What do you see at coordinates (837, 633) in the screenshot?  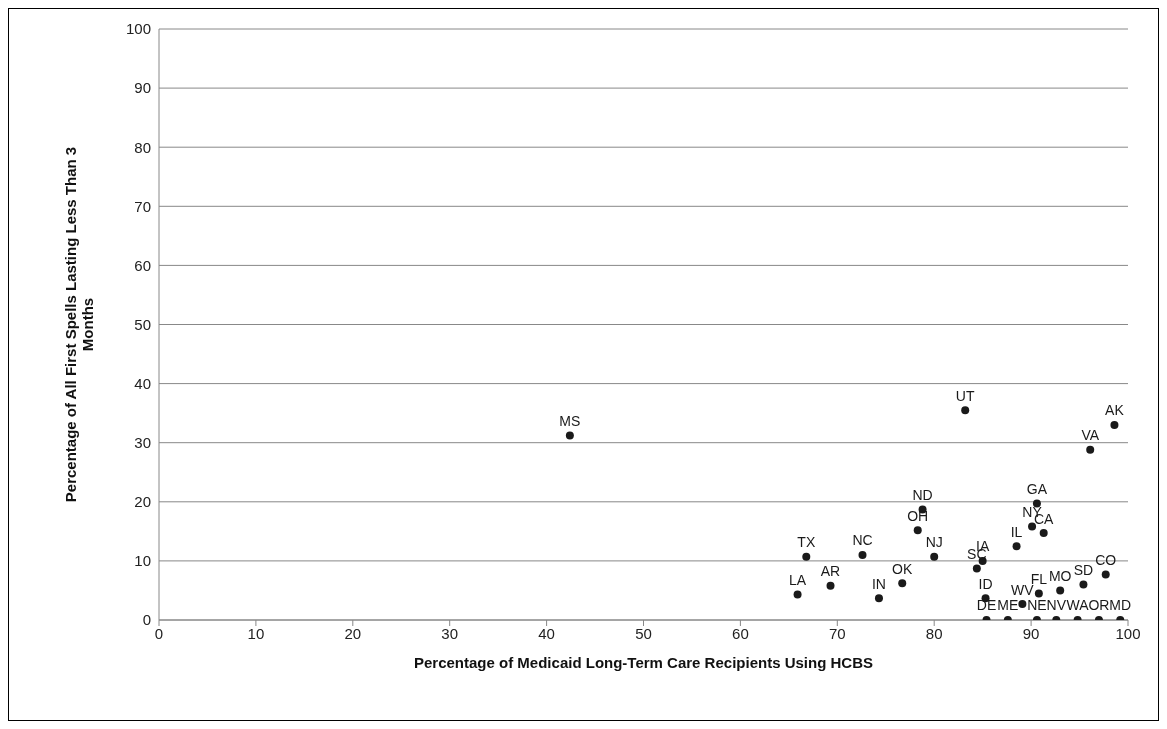 I see `x-tick-label: 70` at bounding box center [837, 633].